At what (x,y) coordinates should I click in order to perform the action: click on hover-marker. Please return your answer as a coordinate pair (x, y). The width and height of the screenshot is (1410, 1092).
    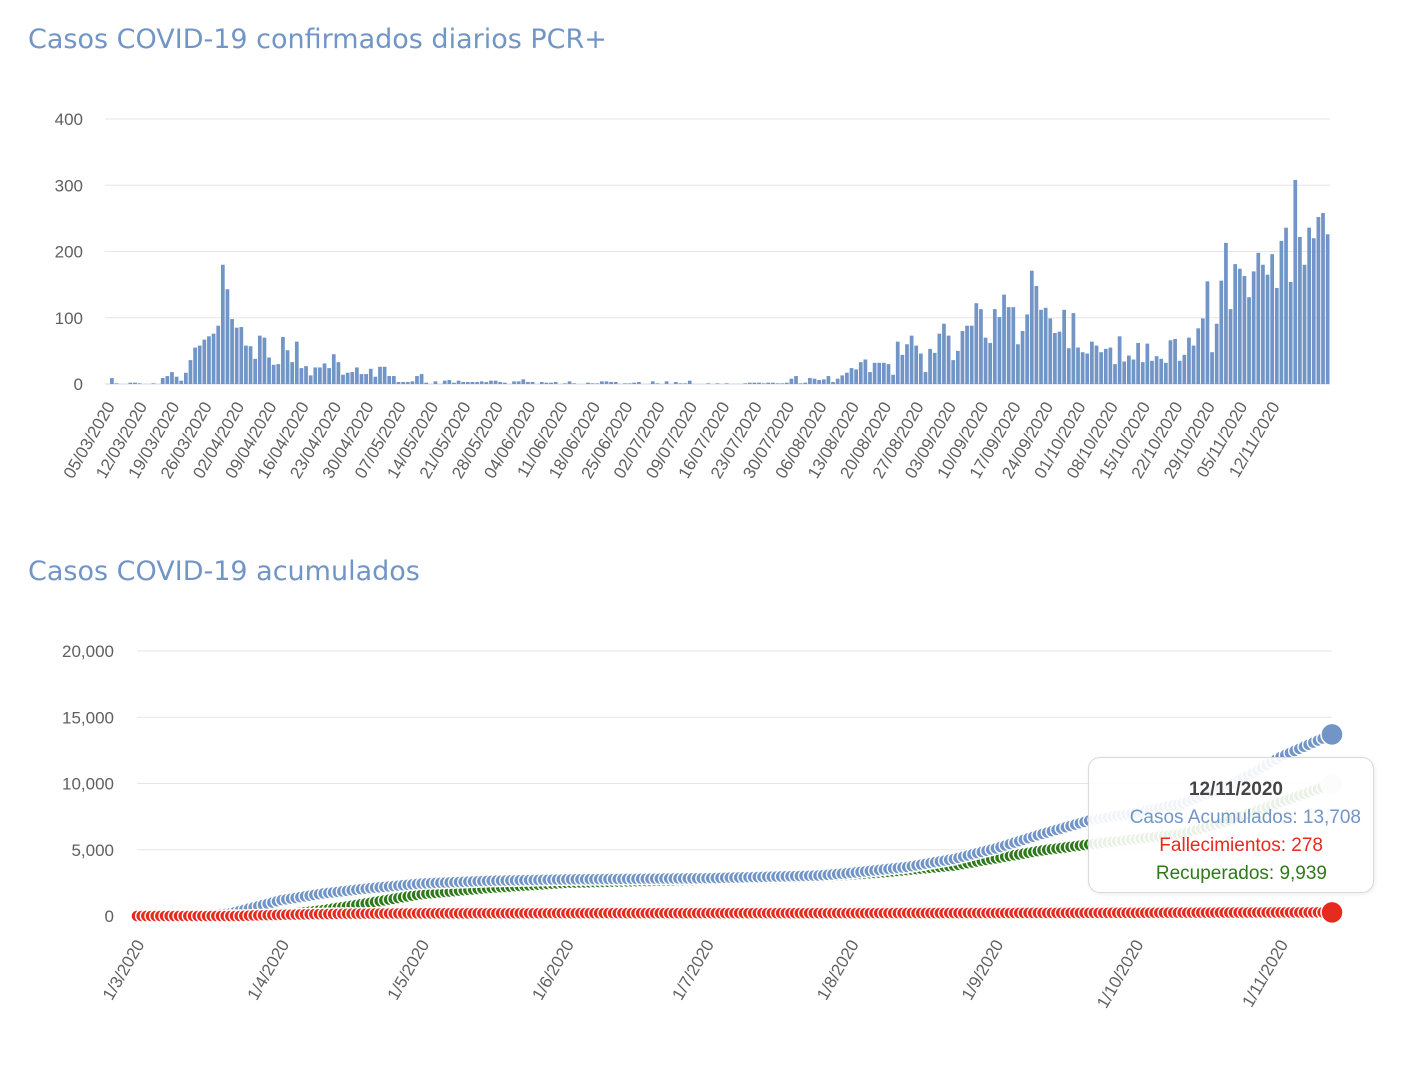
    Looking at the image, I should click on (1332, 734).